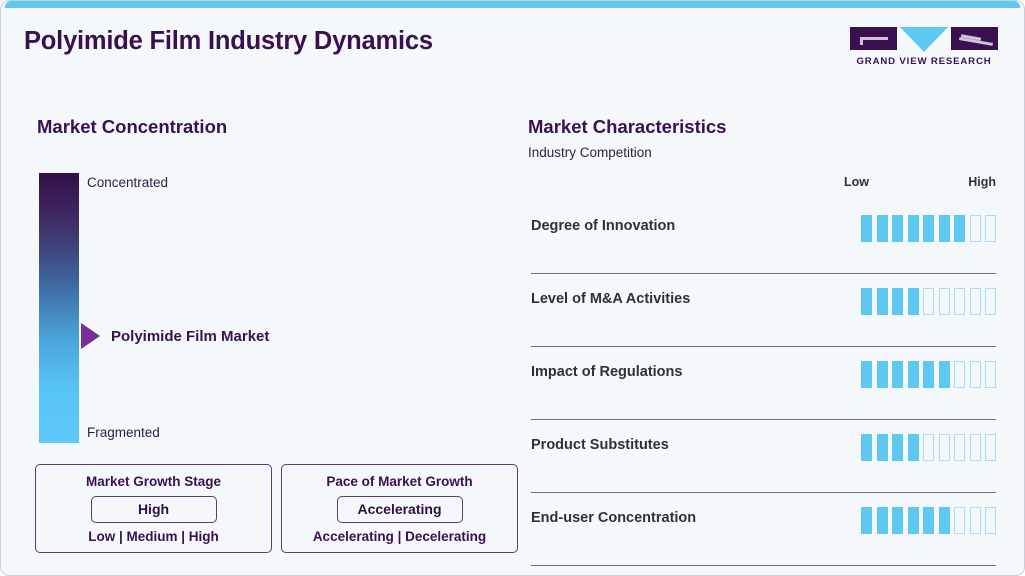 The image size is (1025, 576). I want to click on market-concentration-heading: Market Concentration, so click(132, 126).